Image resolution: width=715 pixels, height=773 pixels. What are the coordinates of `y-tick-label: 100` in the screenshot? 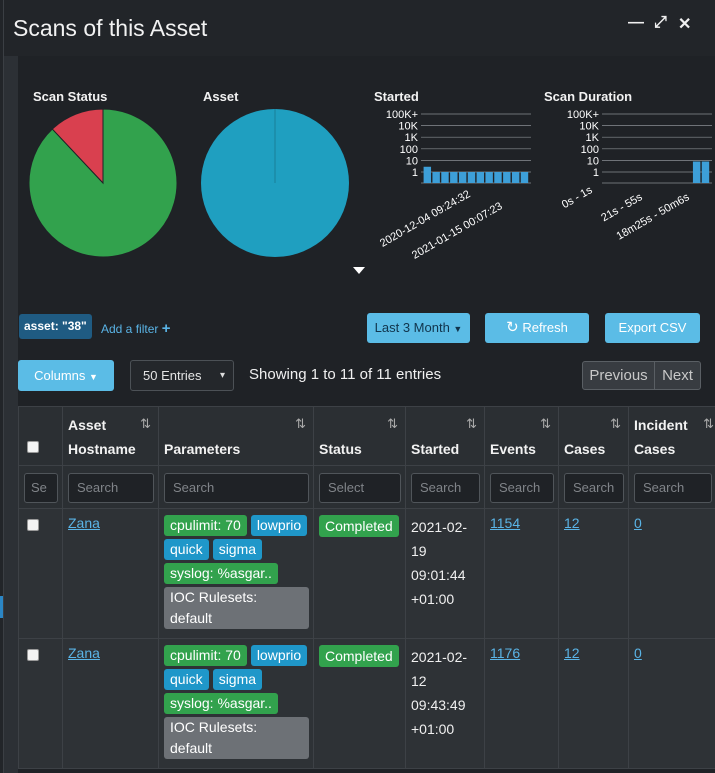 It's located at (409, 150).